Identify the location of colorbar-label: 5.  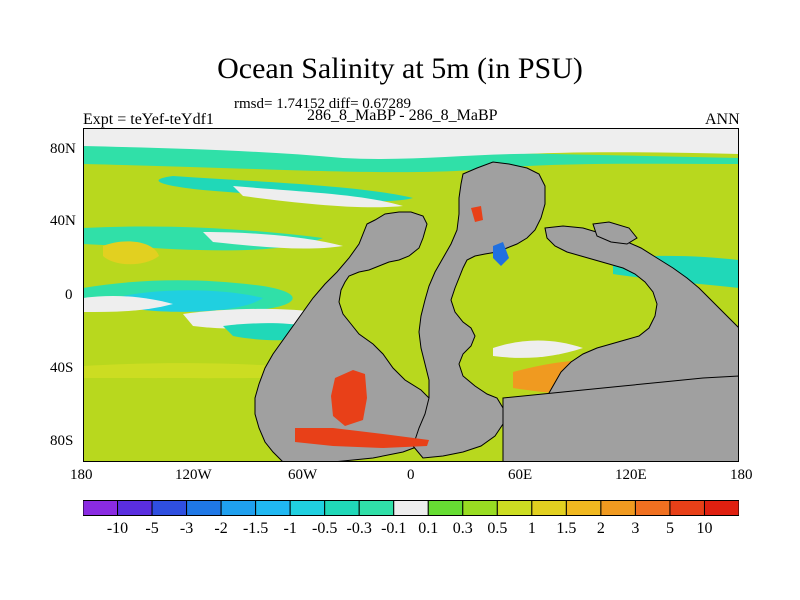
(669, 528).